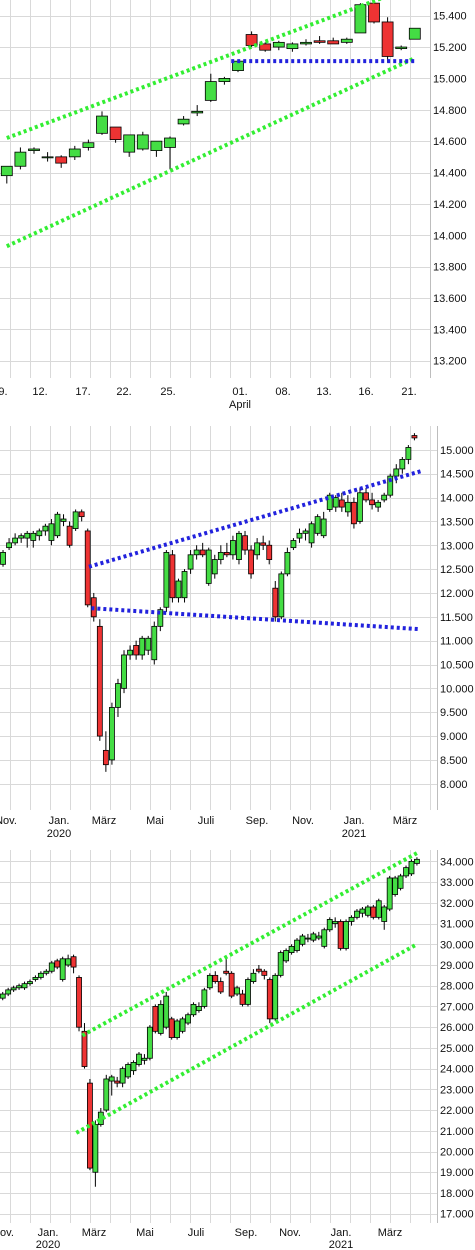 The image size is (475, 1250). What do you see at coordinates (450, 79) in the screenshot?
I see `y-tick-label: 15.000` at bounding box center [450, 79].